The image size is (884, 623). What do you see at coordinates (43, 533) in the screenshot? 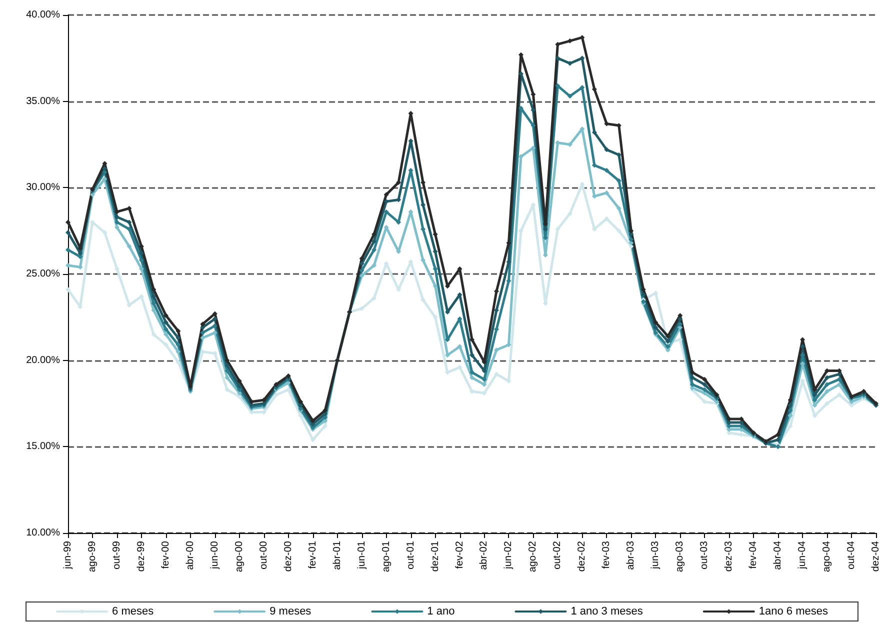
I see `y-tick-label: 10.00%` at bounding box center [43, 533].